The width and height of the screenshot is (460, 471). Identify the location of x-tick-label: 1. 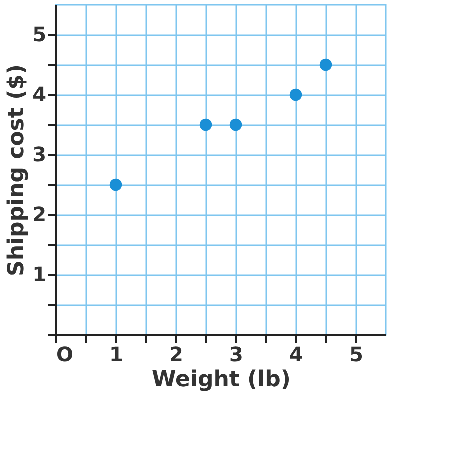
(117, 354).